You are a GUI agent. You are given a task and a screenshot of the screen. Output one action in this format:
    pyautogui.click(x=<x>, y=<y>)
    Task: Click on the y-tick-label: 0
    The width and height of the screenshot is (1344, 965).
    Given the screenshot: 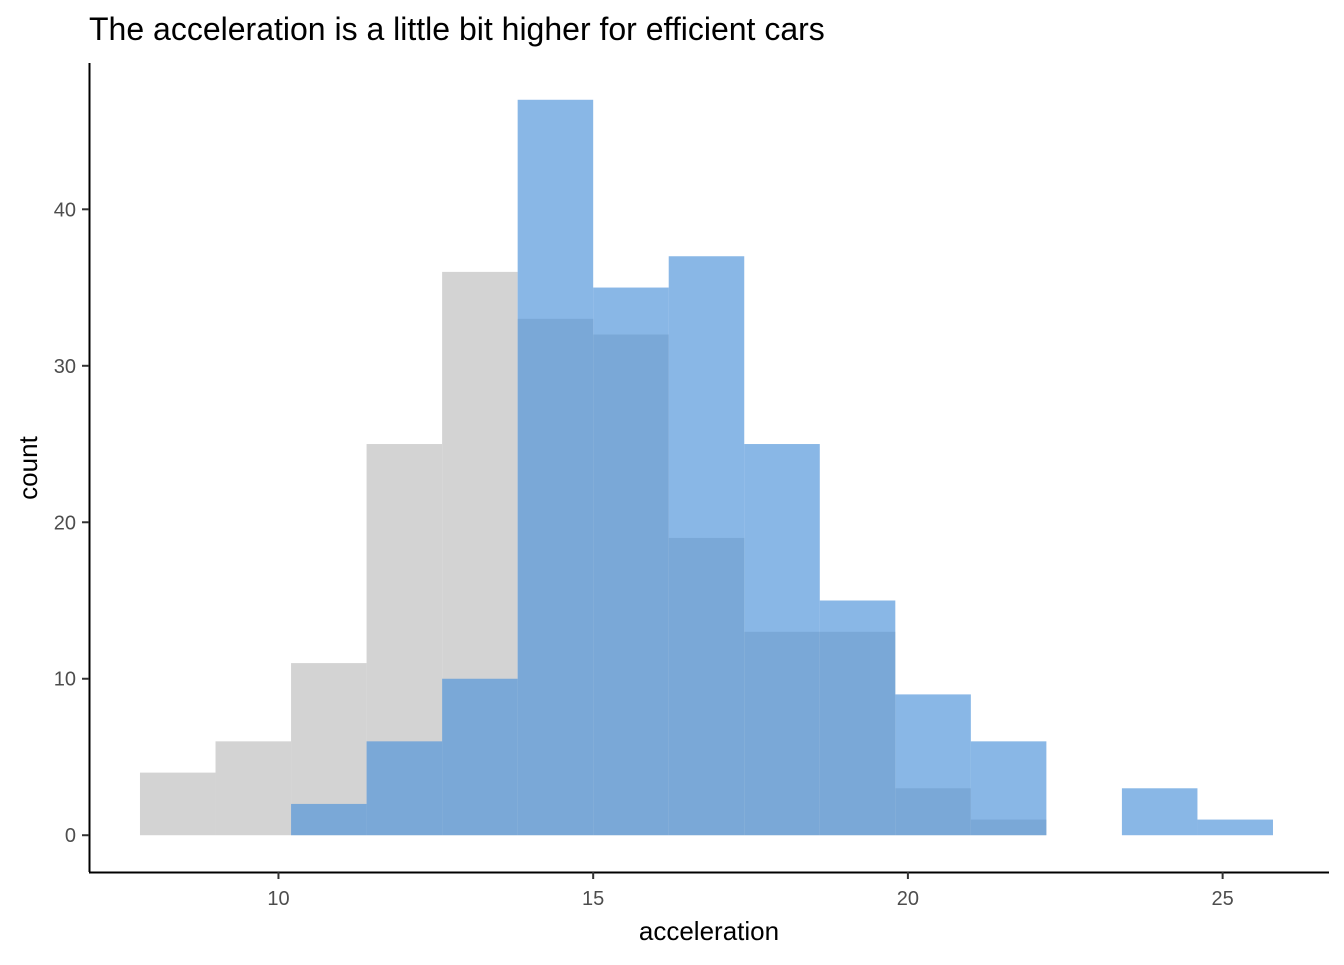 What is the action you would take?
    pyautogui.click(x=70, y=836)
    